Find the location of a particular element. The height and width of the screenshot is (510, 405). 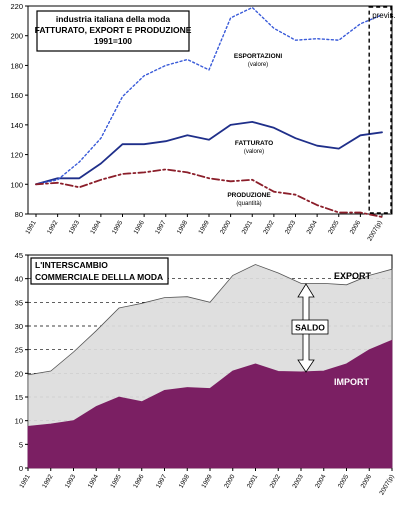

series-label-import: IMPORT is located at coordinates (352, 382).